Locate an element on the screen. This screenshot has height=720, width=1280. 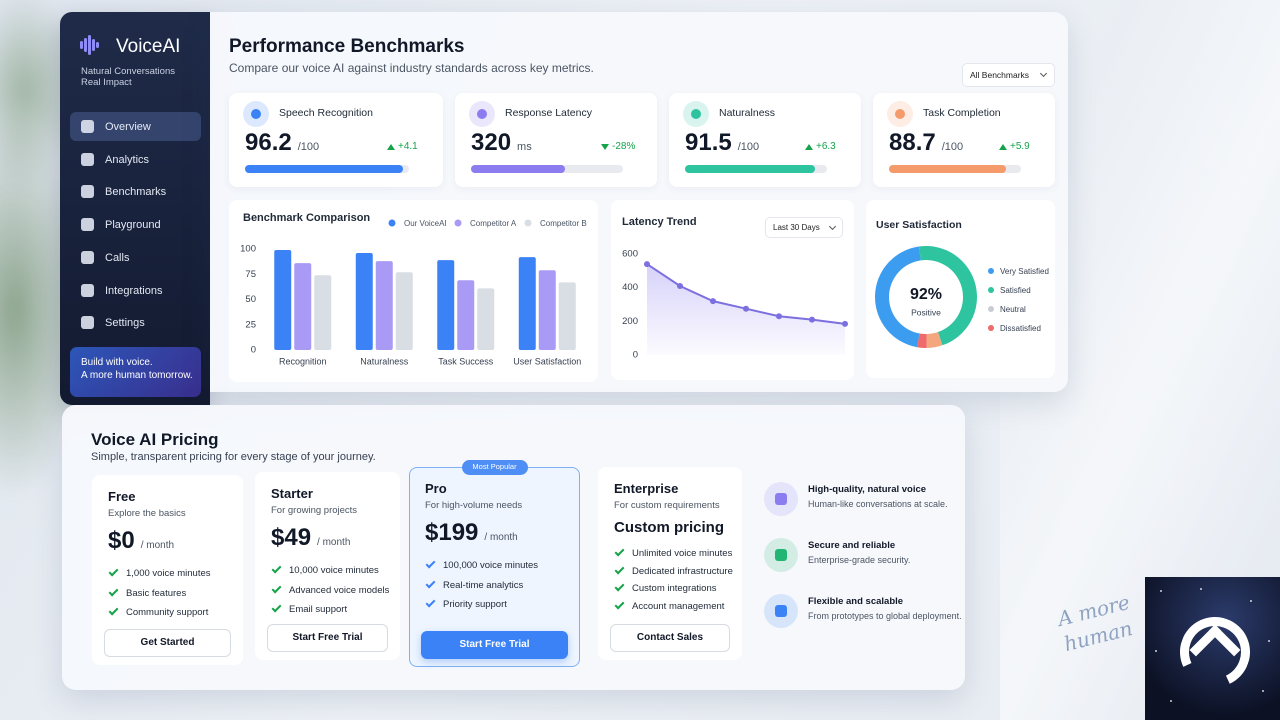
panel-title: Performance Benchmarks is located at coordinates (347, 46).